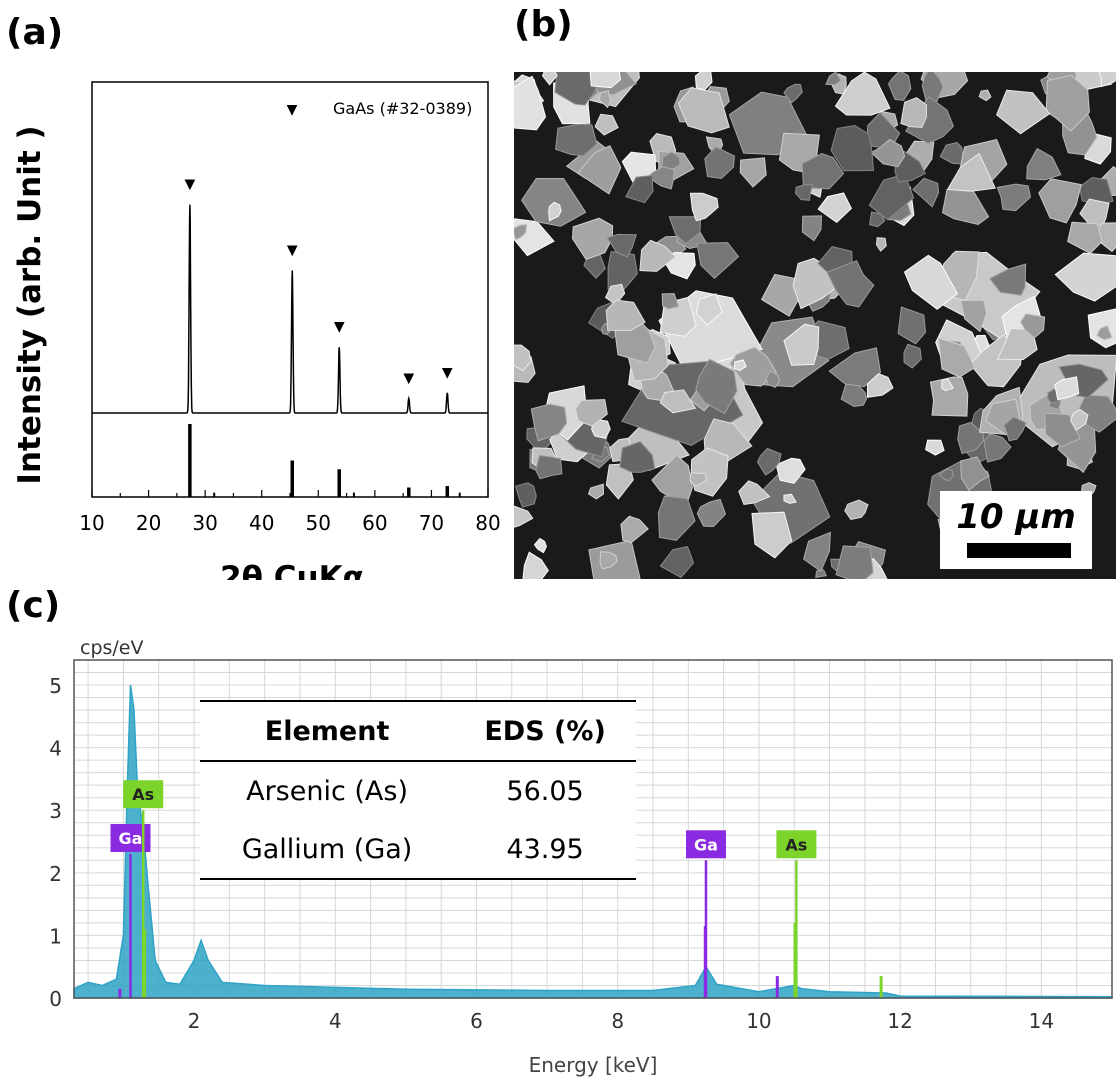 This screenshot has height=1085, width=1120. I want to click on panel-label-b: (b), so click(543, 24).